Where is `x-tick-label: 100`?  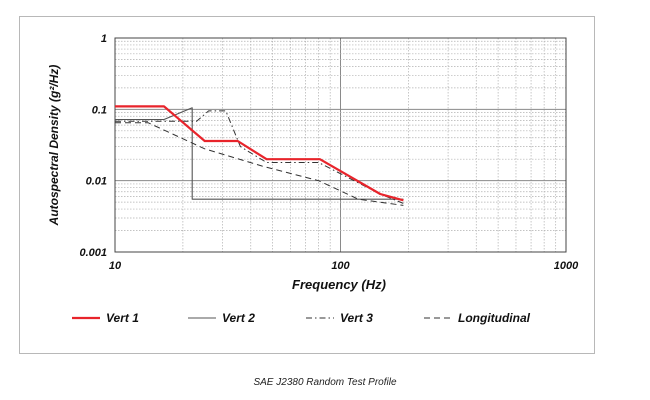
x-tick-label: 100 is located at coordinates (340, 266).